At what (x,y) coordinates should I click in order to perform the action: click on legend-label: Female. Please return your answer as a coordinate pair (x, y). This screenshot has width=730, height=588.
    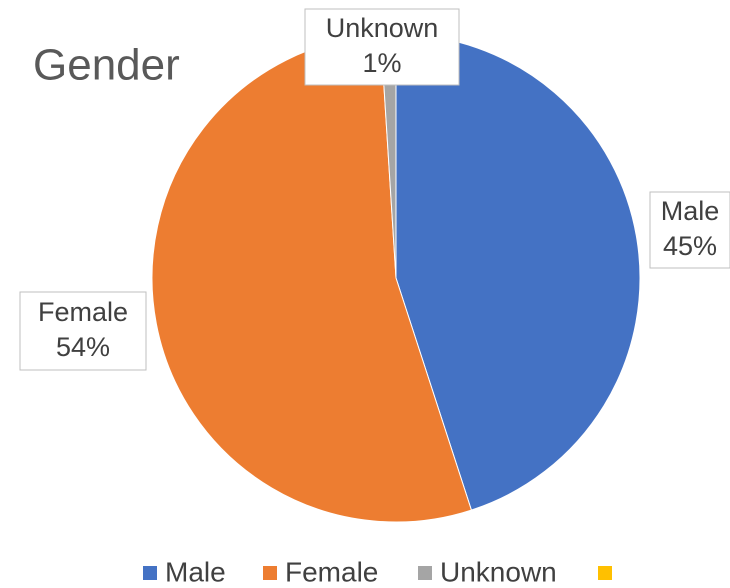
    Looking at the image, I should click on (331, 571).